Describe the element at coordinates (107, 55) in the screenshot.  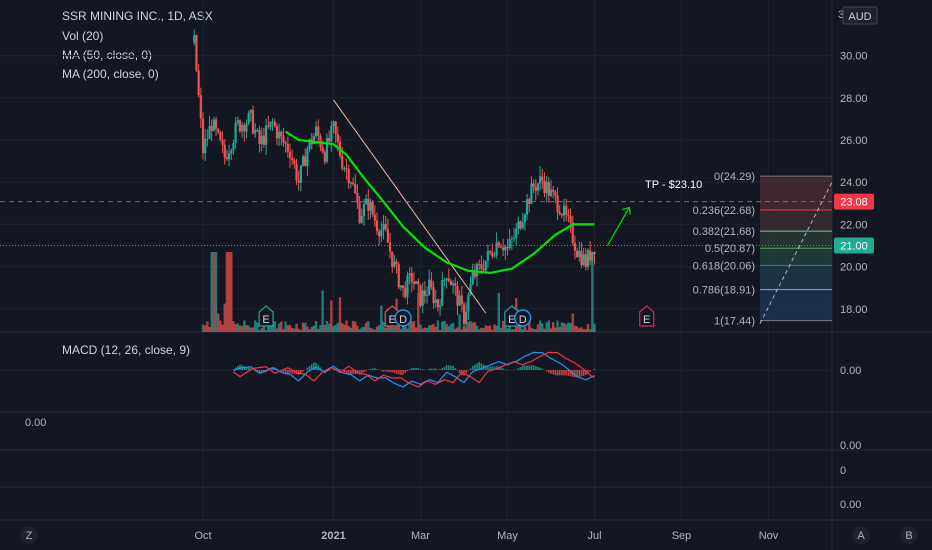
I see `ma50-legend: MA (50, close, 0)` at that location.